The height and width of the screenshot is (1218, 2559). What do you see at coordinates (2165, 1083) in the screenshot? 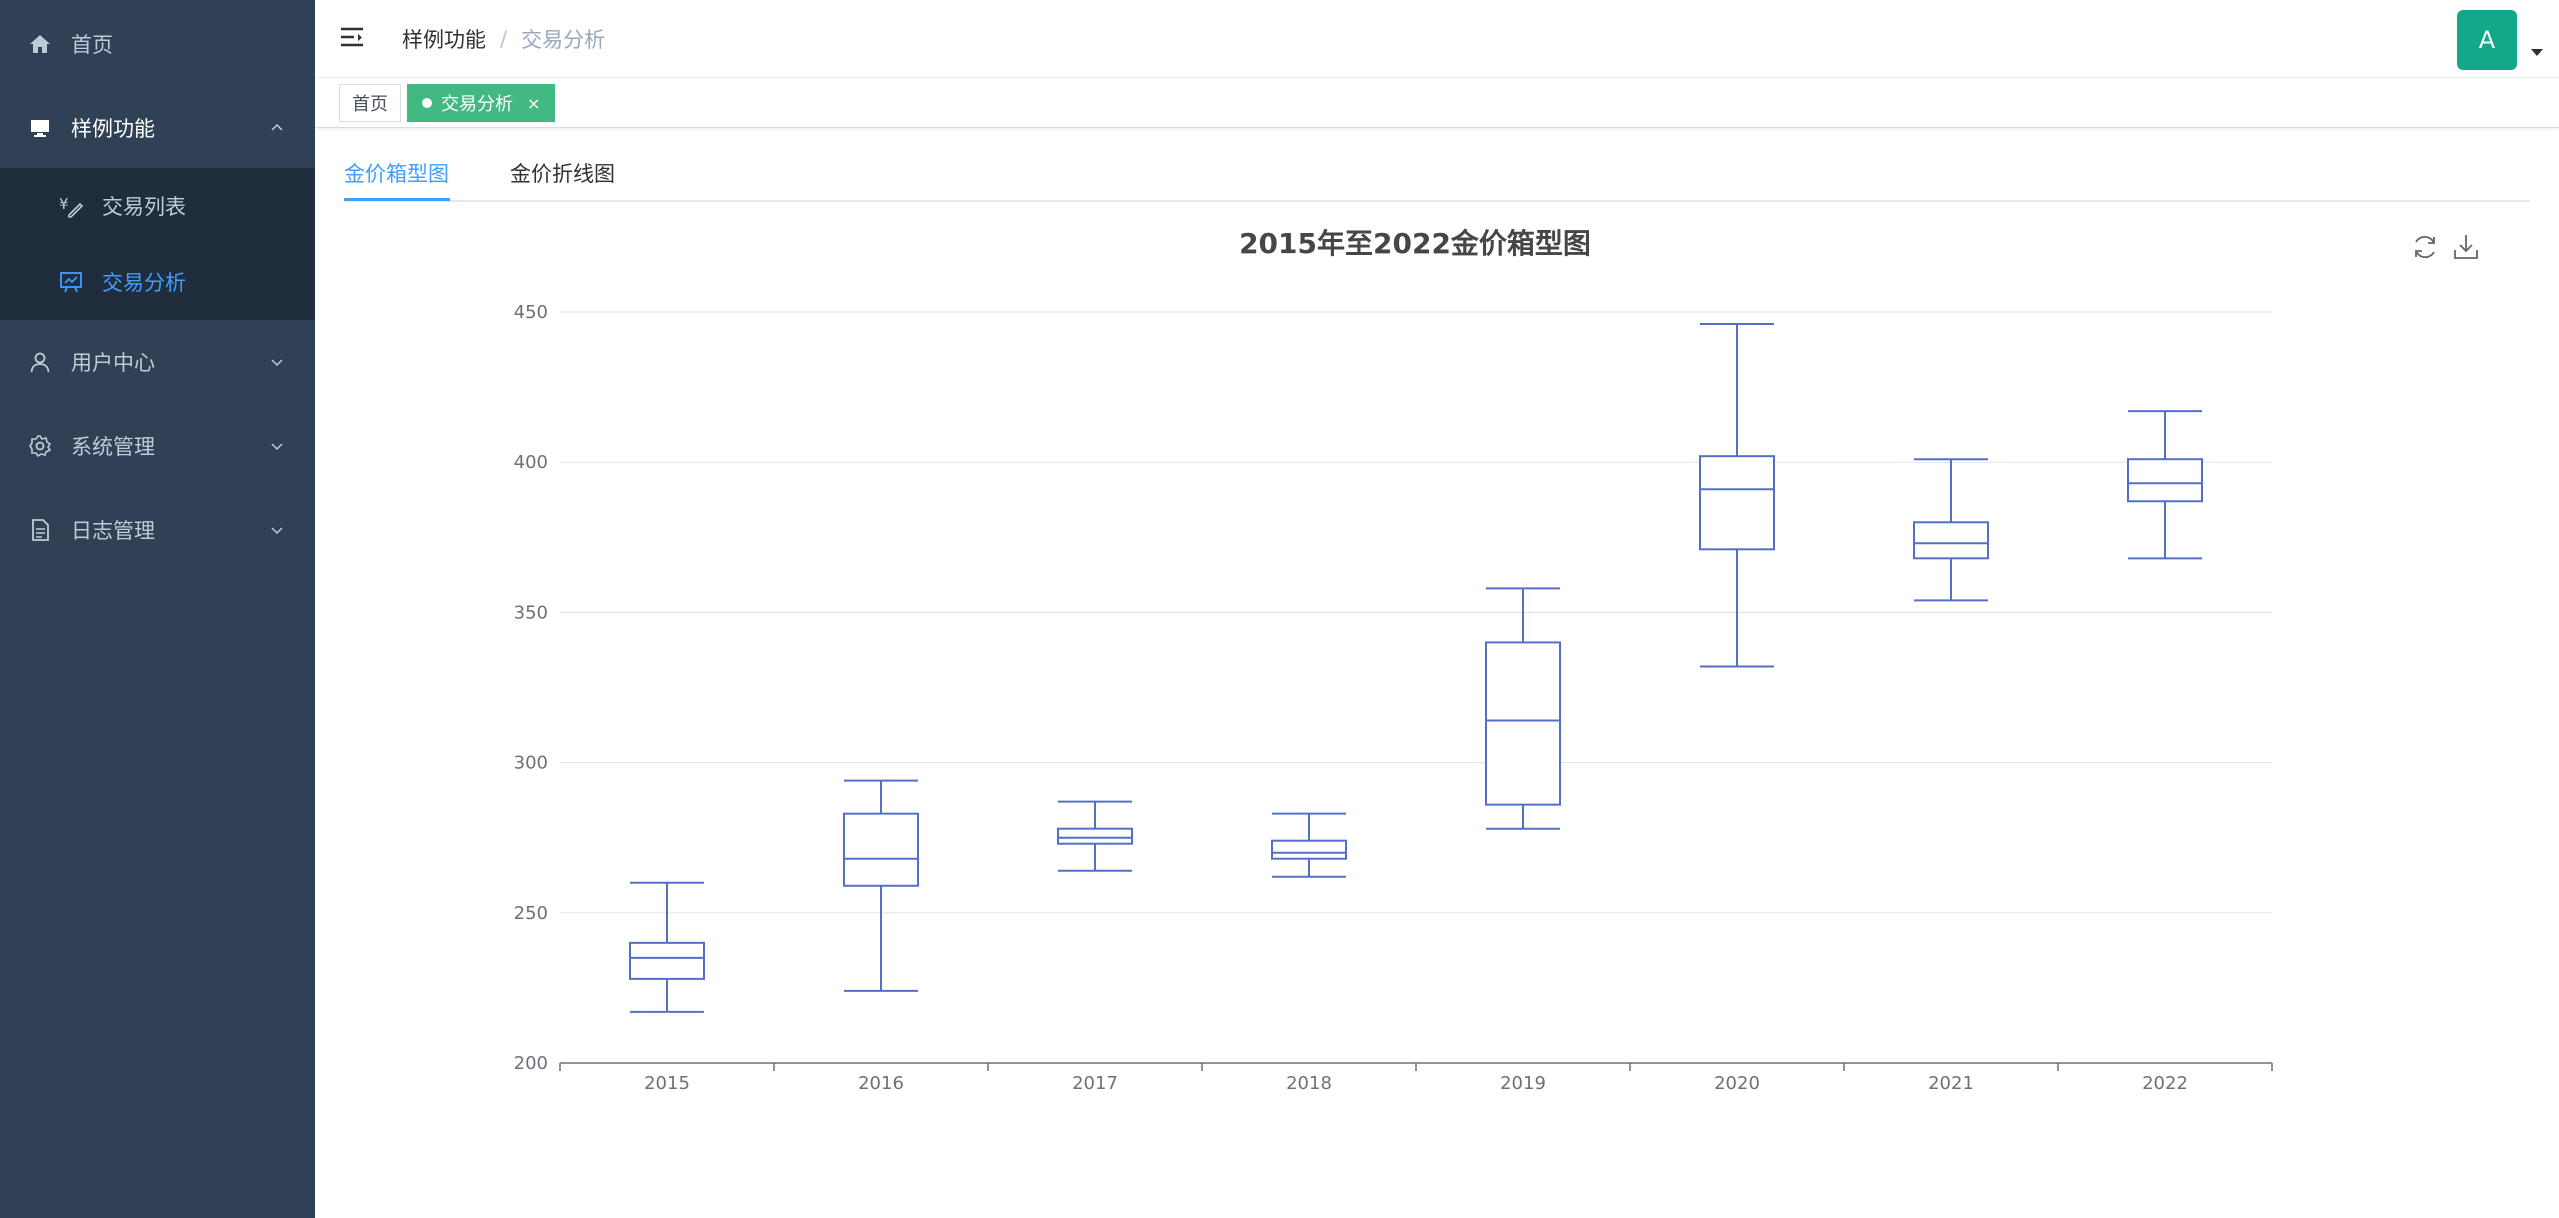
I see `x-tick-label: 2022` at bounding box center [2165, 1083].